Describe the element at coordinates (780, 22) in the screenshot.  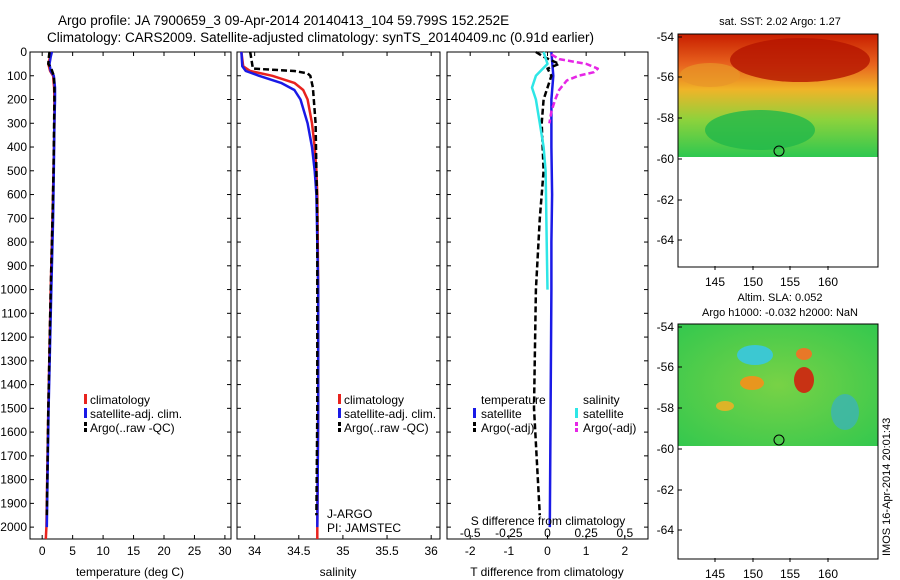
I see `sst-map-title: sat. SST: 2.02 Argo: 1.27` at that location.